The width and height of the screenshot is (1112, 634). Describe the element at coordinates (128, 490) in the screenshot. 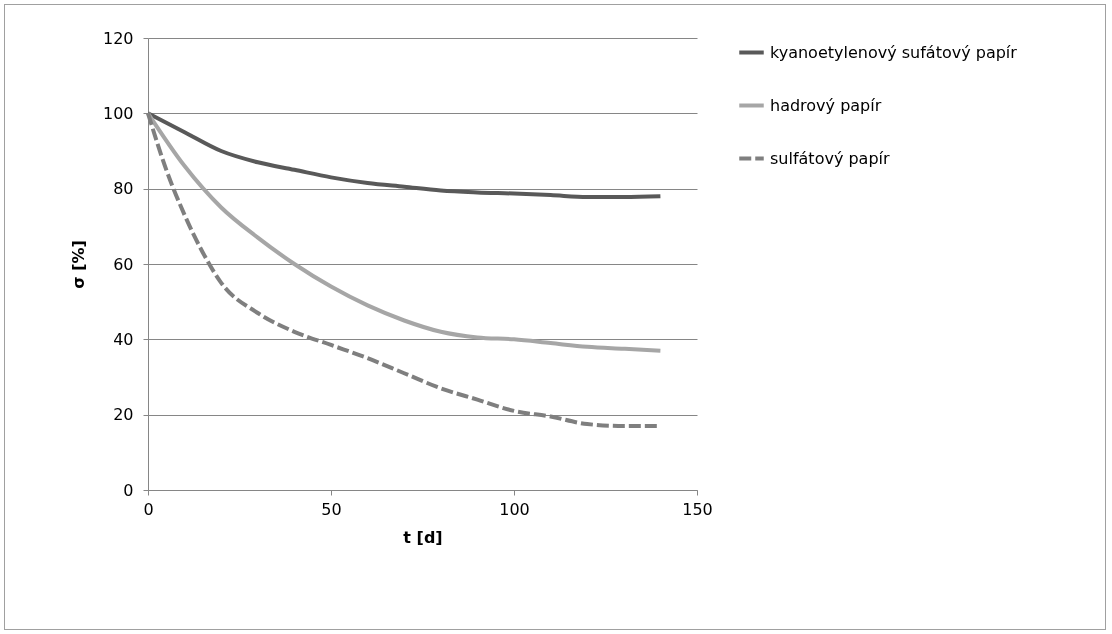

I see `y-tick-label: 0` at that location.